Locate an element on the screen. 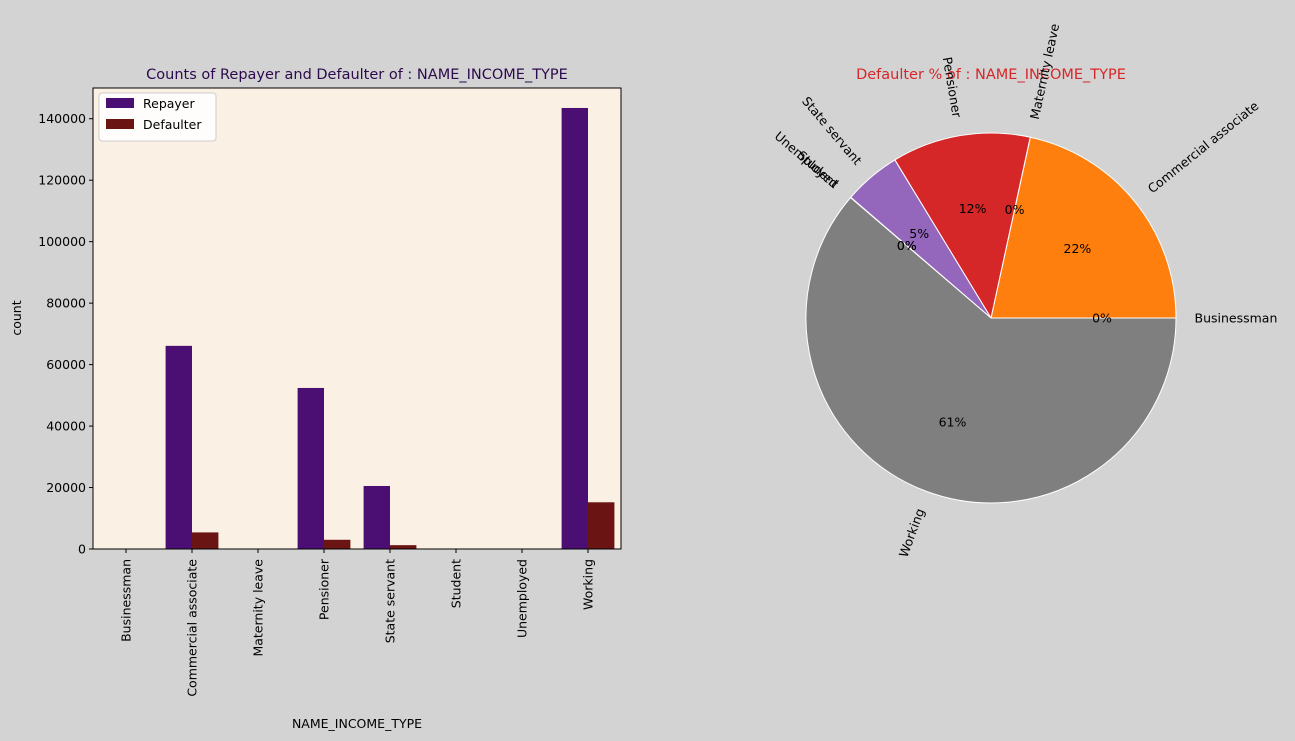 Image resolution: width=1295 pixels, height=741 pixels. pie-slice-commercial-associate is located at coordinates (1083, 227).